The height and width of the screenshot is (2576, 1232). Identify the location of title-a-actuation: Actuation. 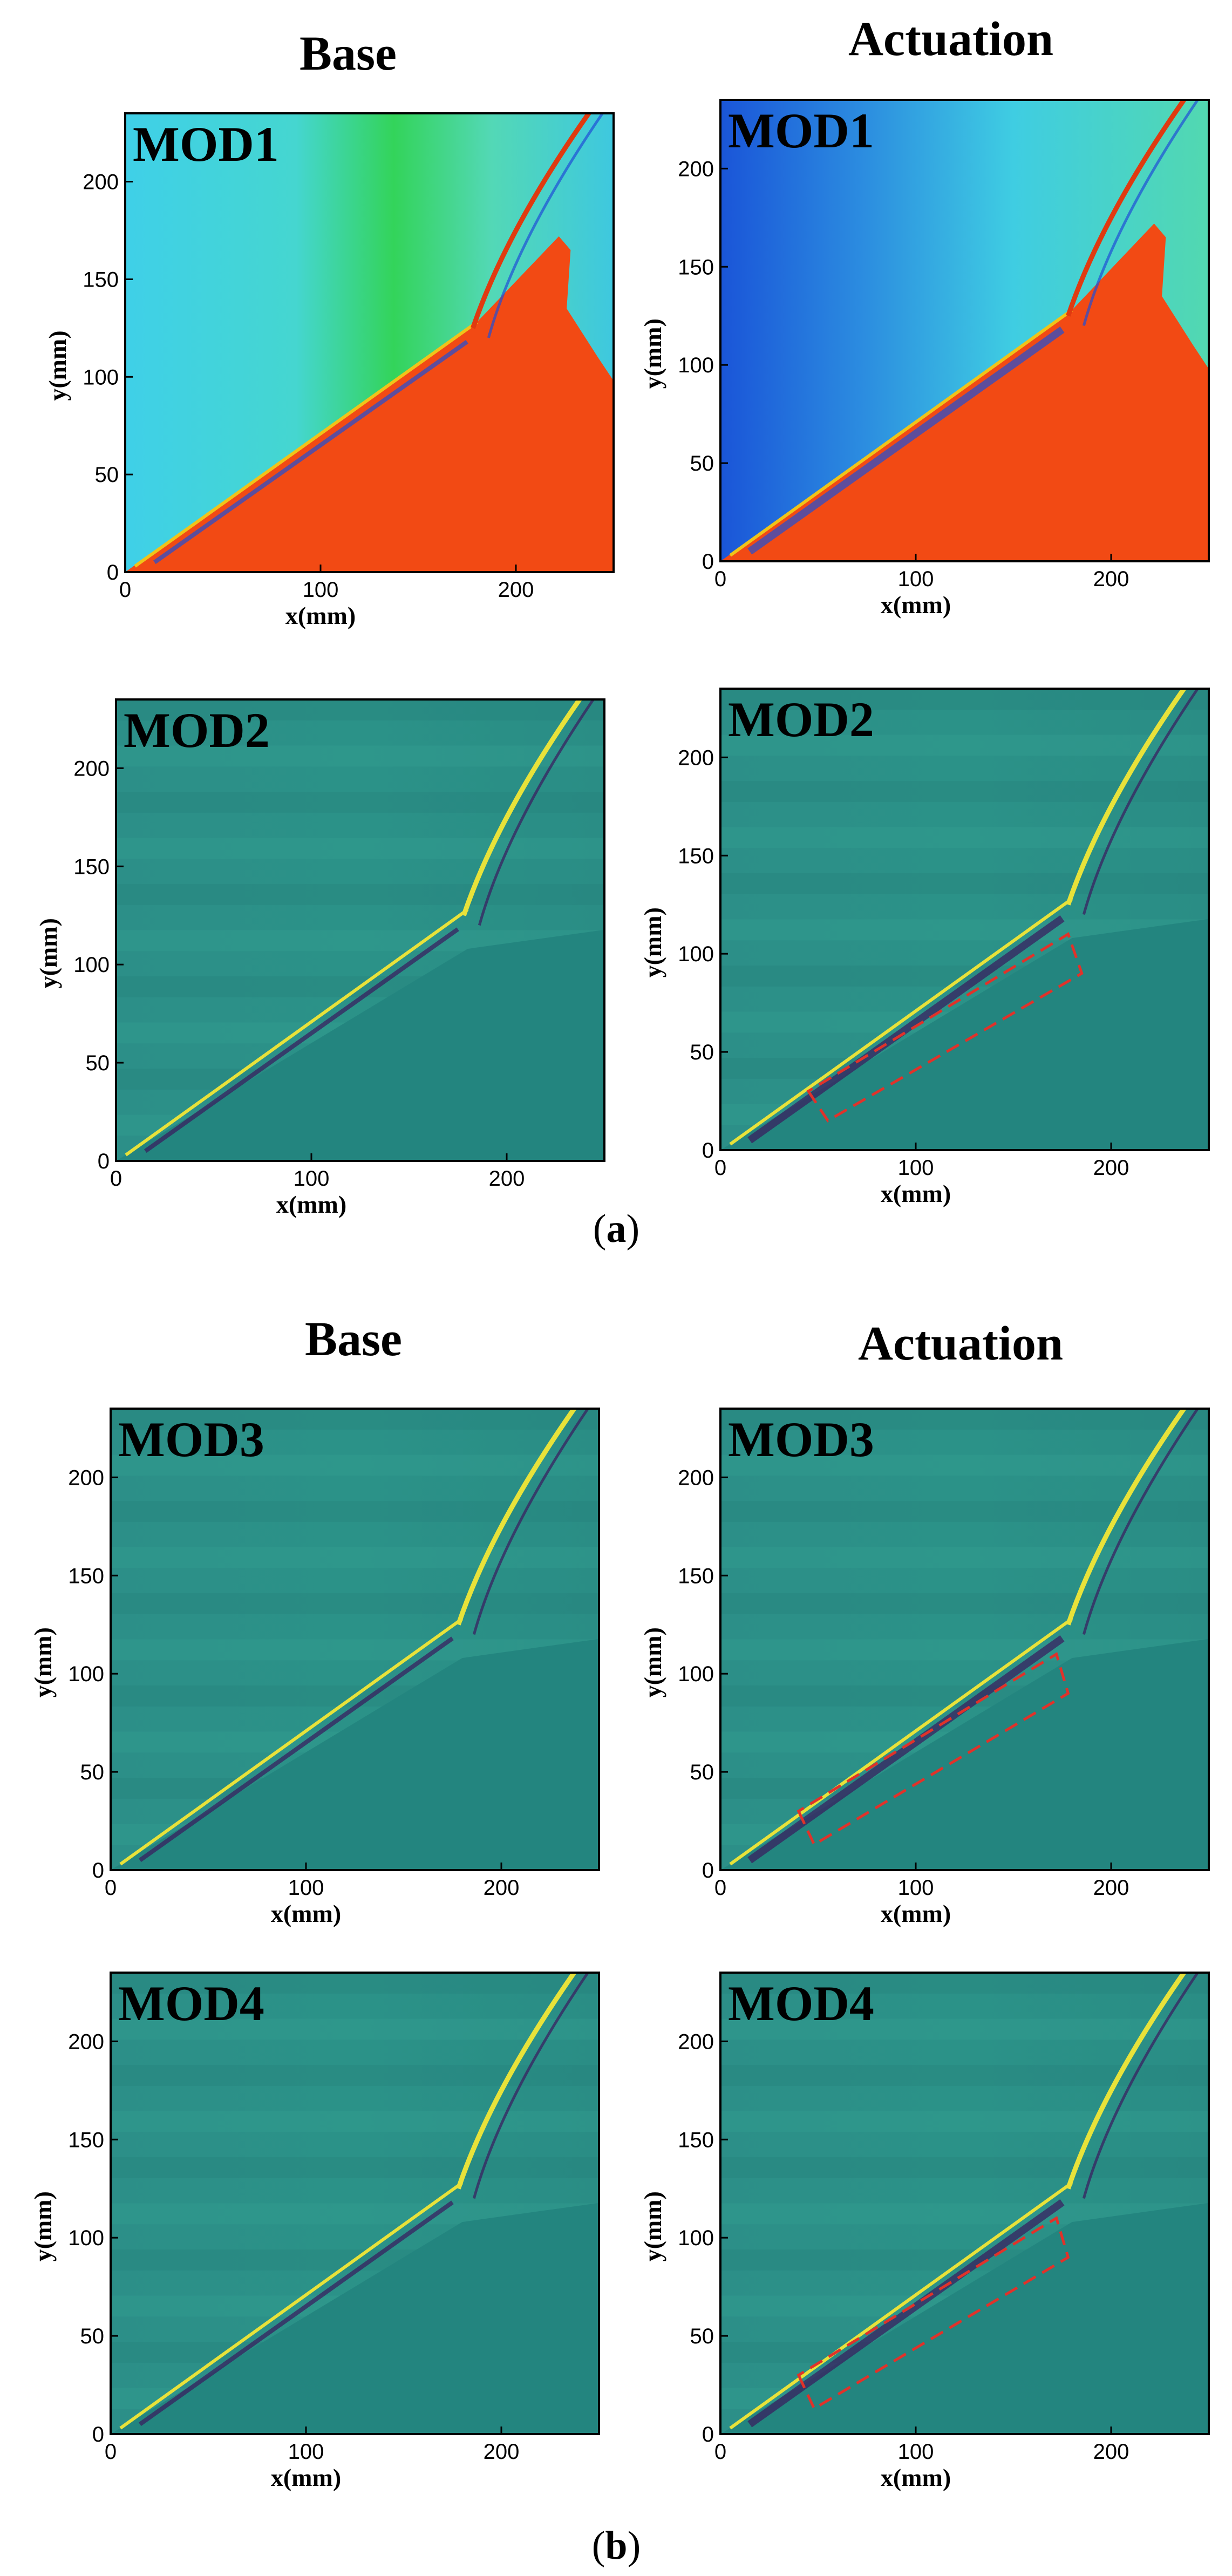
(950, 39).